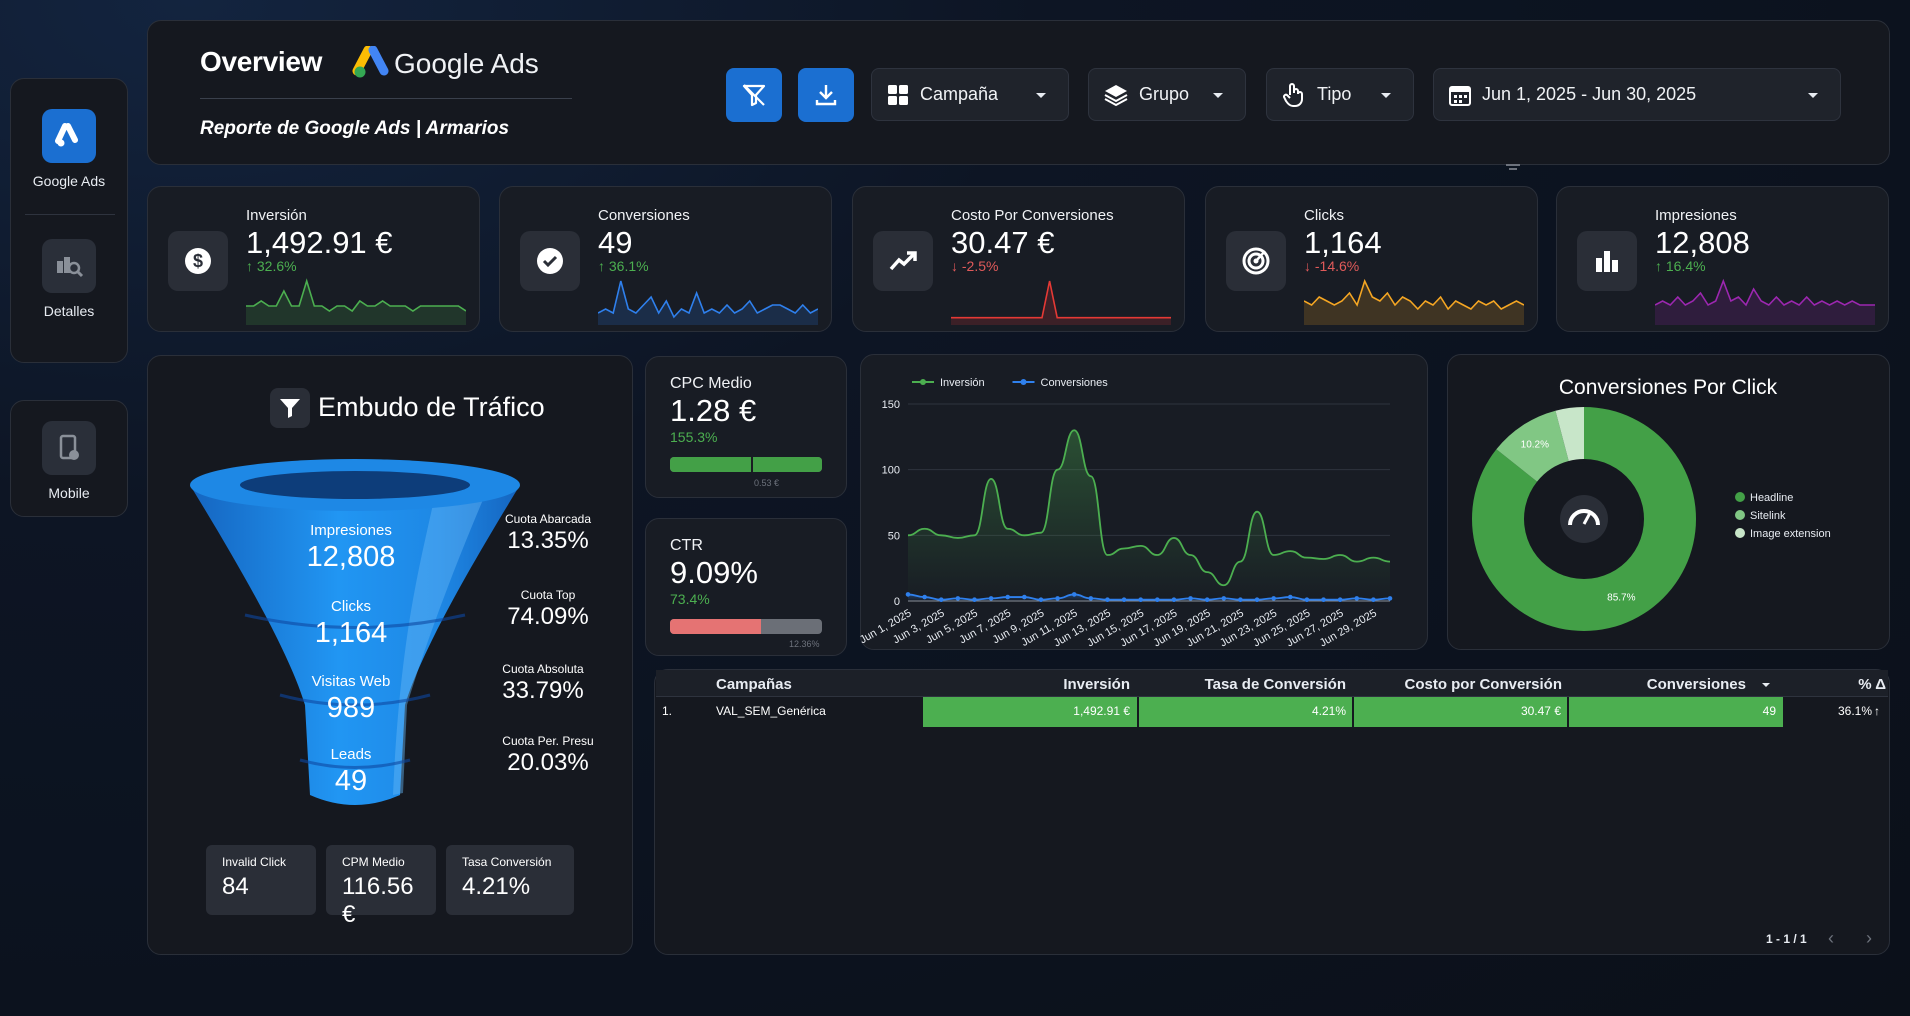  What do you see at coordinates (746, 587) in the screenshot?
I see `ctr-card: CTR 9.09% 73.4% 12.36%` at bounding box center [746, 587].